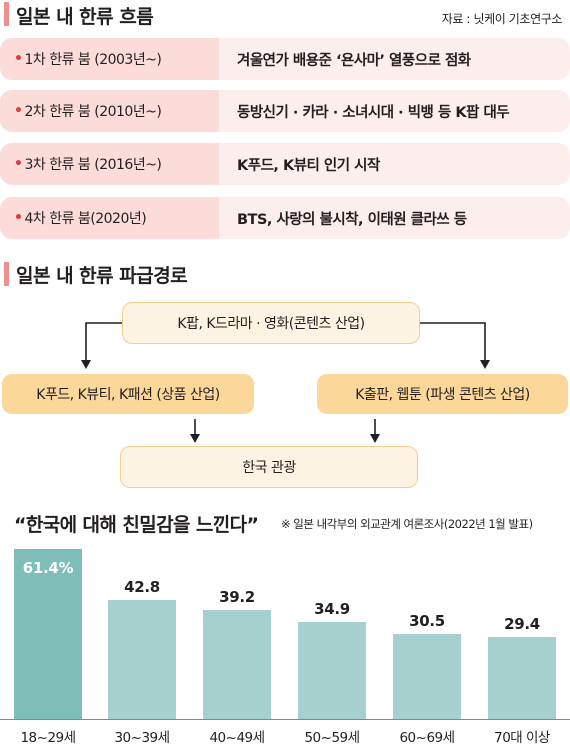 The height and width of the screenshot is (746, 570). I want to click on section-title-korean-wave-history: 일본 내 한류 흐름, so click(85, 17).